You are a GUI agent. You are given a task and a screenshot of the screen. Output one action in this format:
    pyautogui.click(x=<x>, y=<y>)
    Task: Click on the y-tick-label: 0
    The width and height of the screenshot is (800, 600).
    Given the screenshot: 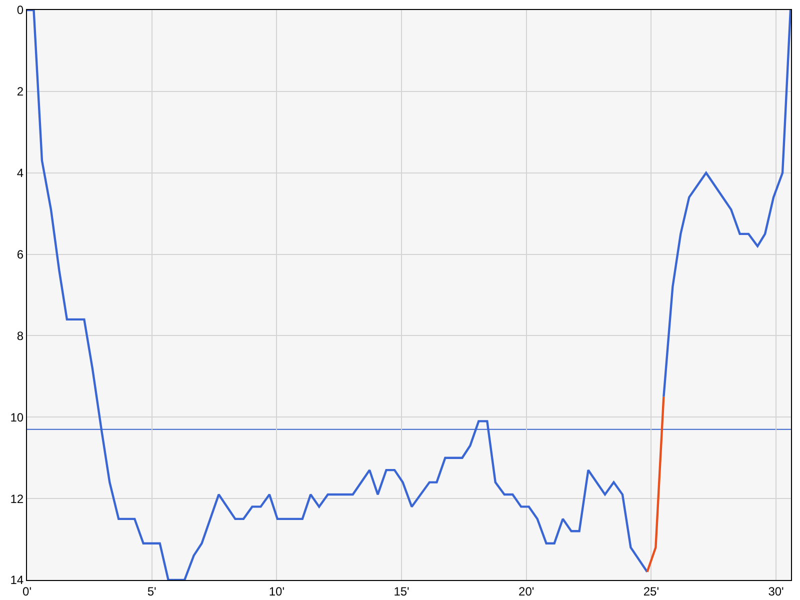 What is the action you would take?
    pyautogui.click(x=20, y=10)
    